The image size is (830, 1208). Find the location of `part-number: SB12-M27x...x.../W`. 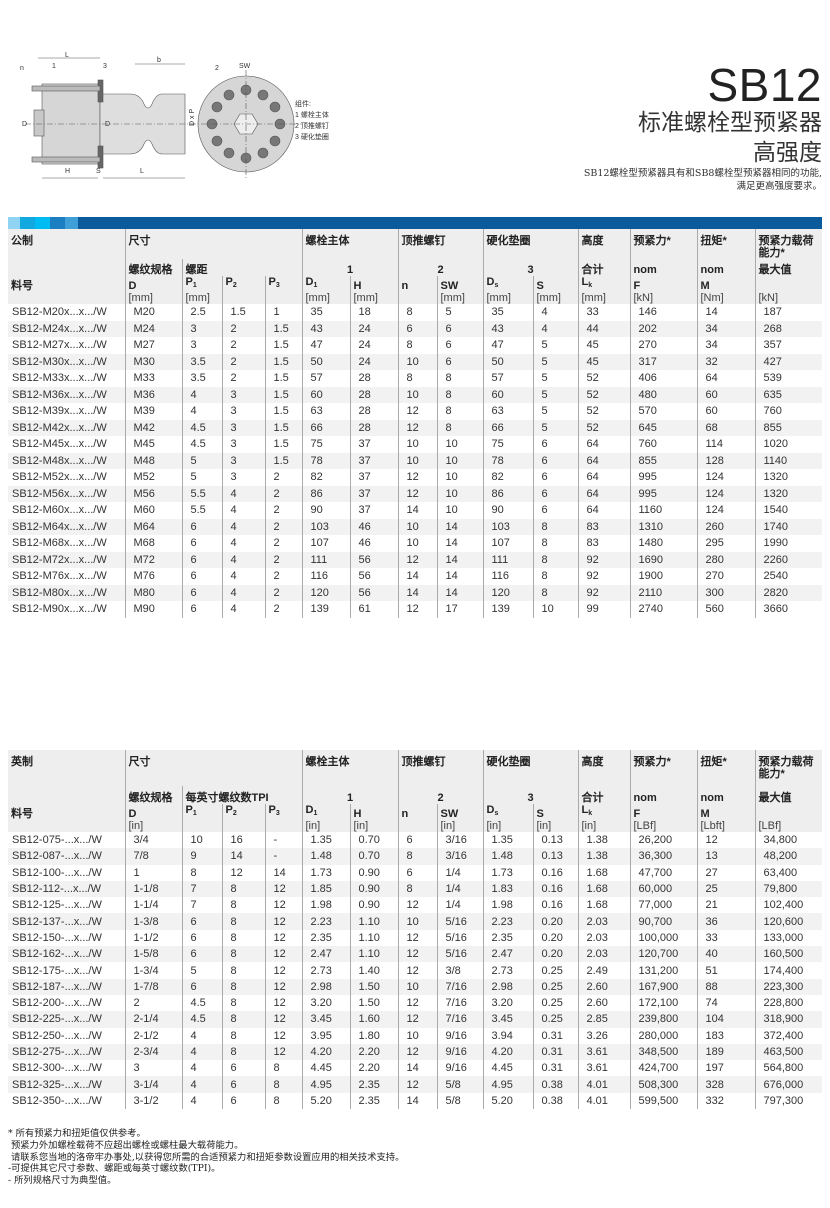

part-number: SB12-M27x...x.../W is located at coordinates (59, 345).